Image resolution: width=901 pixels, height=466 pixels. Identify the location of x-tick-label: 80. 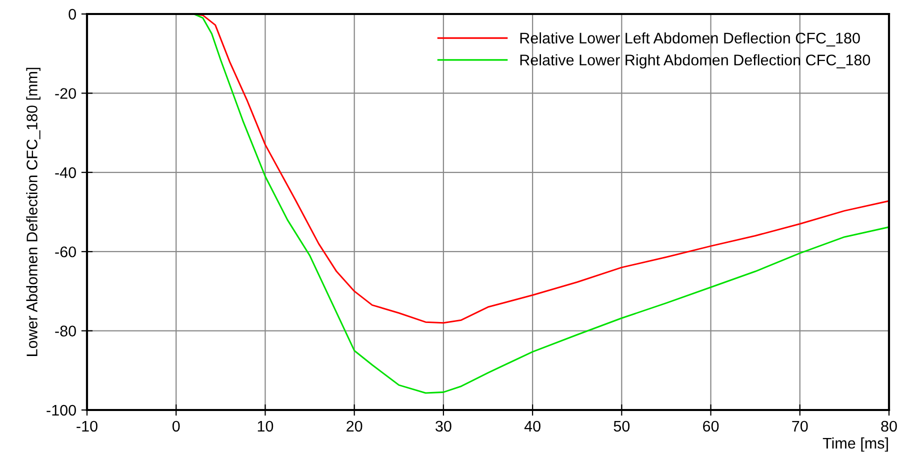
(889, 426).